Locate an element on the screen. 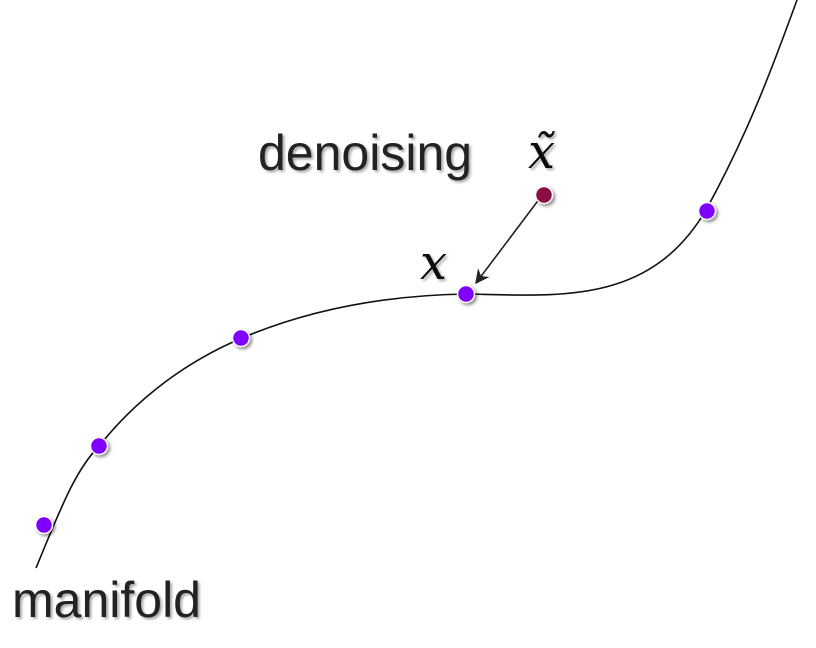  denoising-label: denoising is located at coordinates (365, 153).